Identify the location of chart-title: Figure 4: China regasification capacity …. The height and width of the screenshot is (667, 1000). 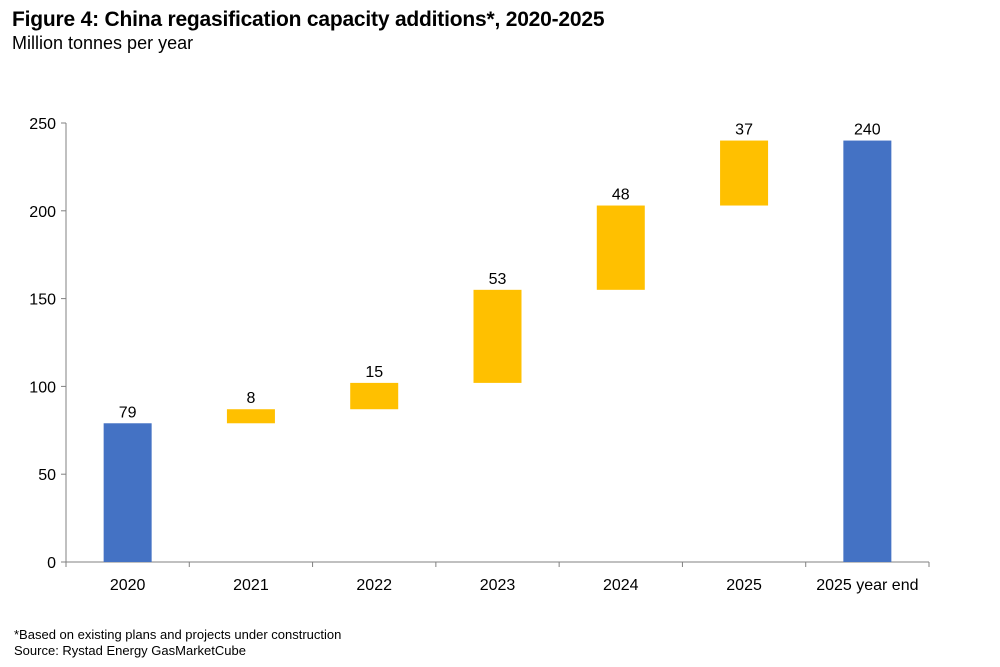
(308, 19).